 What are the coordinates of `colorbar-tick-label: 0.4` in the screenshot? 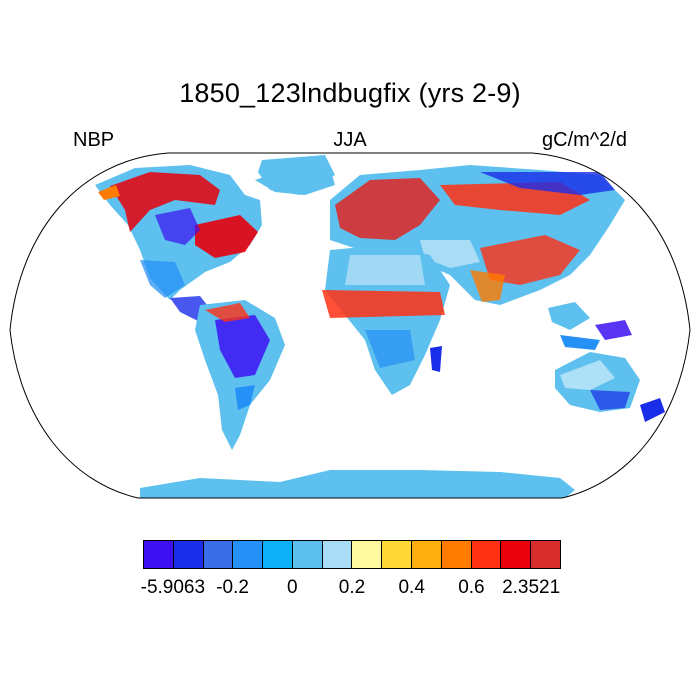 It's located at (411, 587).